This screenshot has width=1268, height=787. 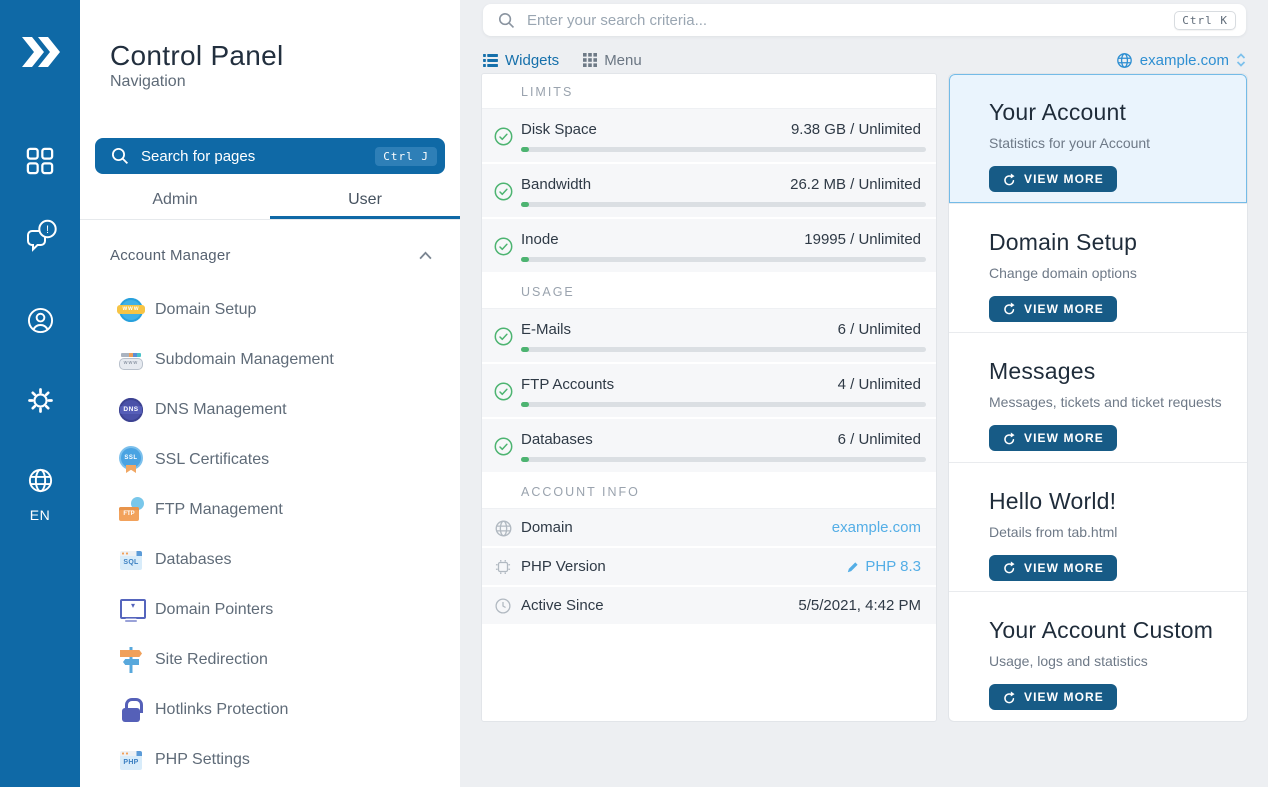 I want to click on selected-domain: example.com, so click(x=1184, y=60).